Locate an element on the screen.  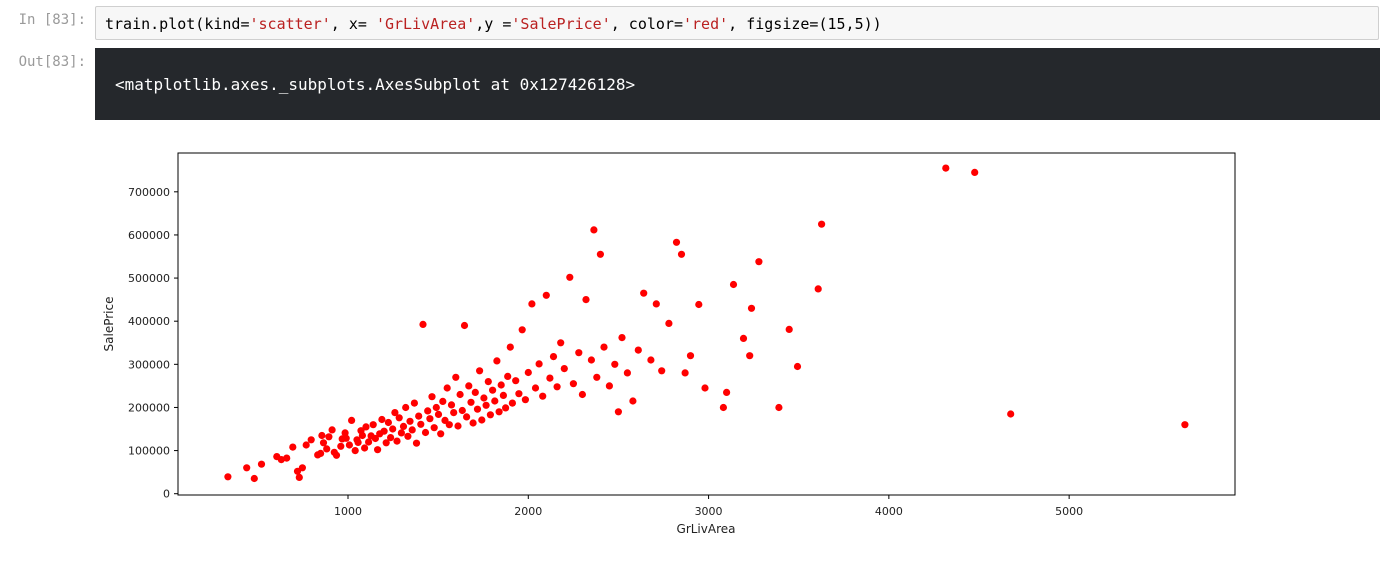
code-part: , x= is located at coordinates (353, 24).